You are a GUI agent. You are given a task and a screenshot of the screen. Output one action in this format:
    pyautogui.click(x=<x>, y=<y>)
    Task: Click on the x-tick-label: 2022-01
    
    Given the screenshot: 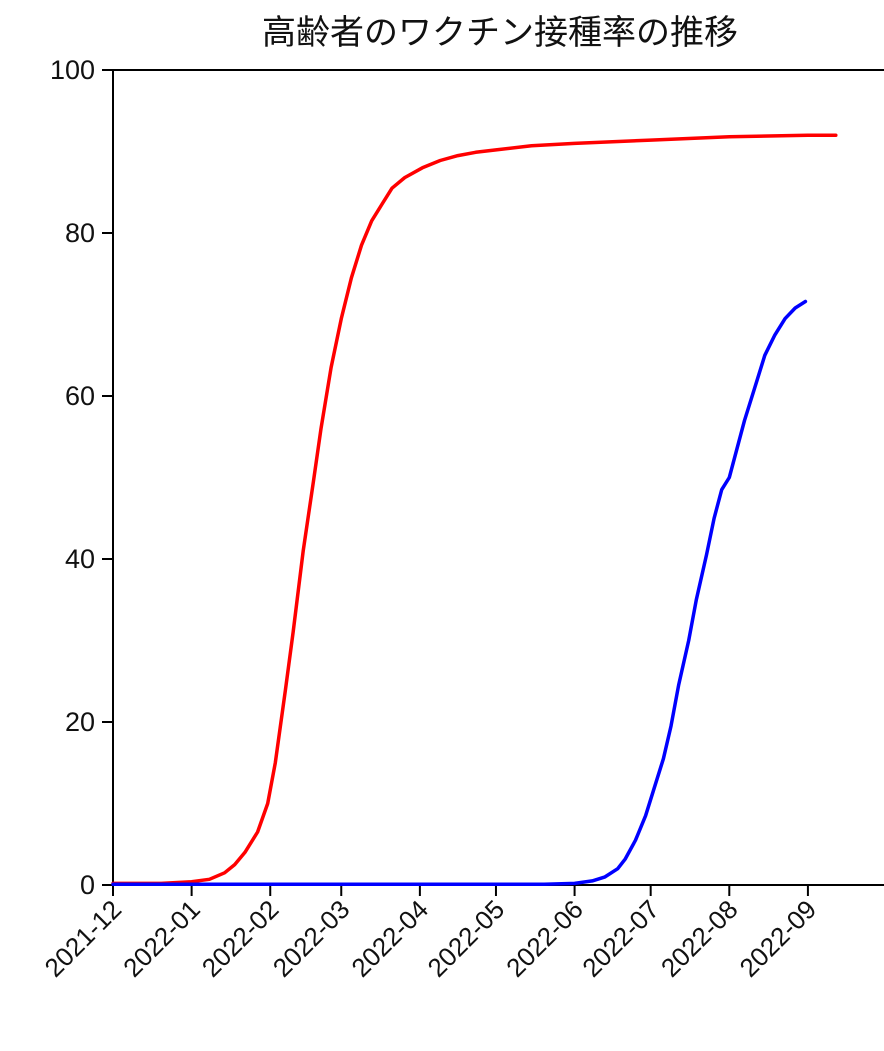 What is the action you would take?
    pyautogui.click(x=161, y=938)
    